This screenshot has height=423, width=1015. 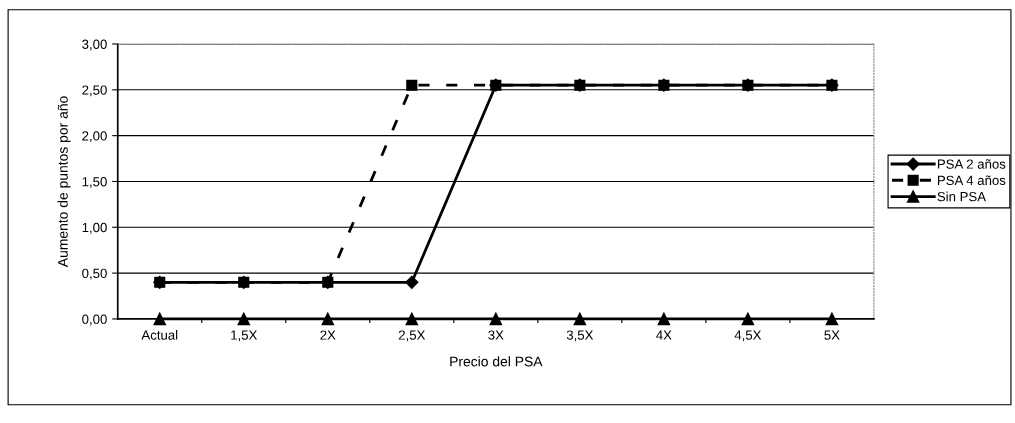 I want to click on y-tick-label: 2,00, so click(x=94, y=137).